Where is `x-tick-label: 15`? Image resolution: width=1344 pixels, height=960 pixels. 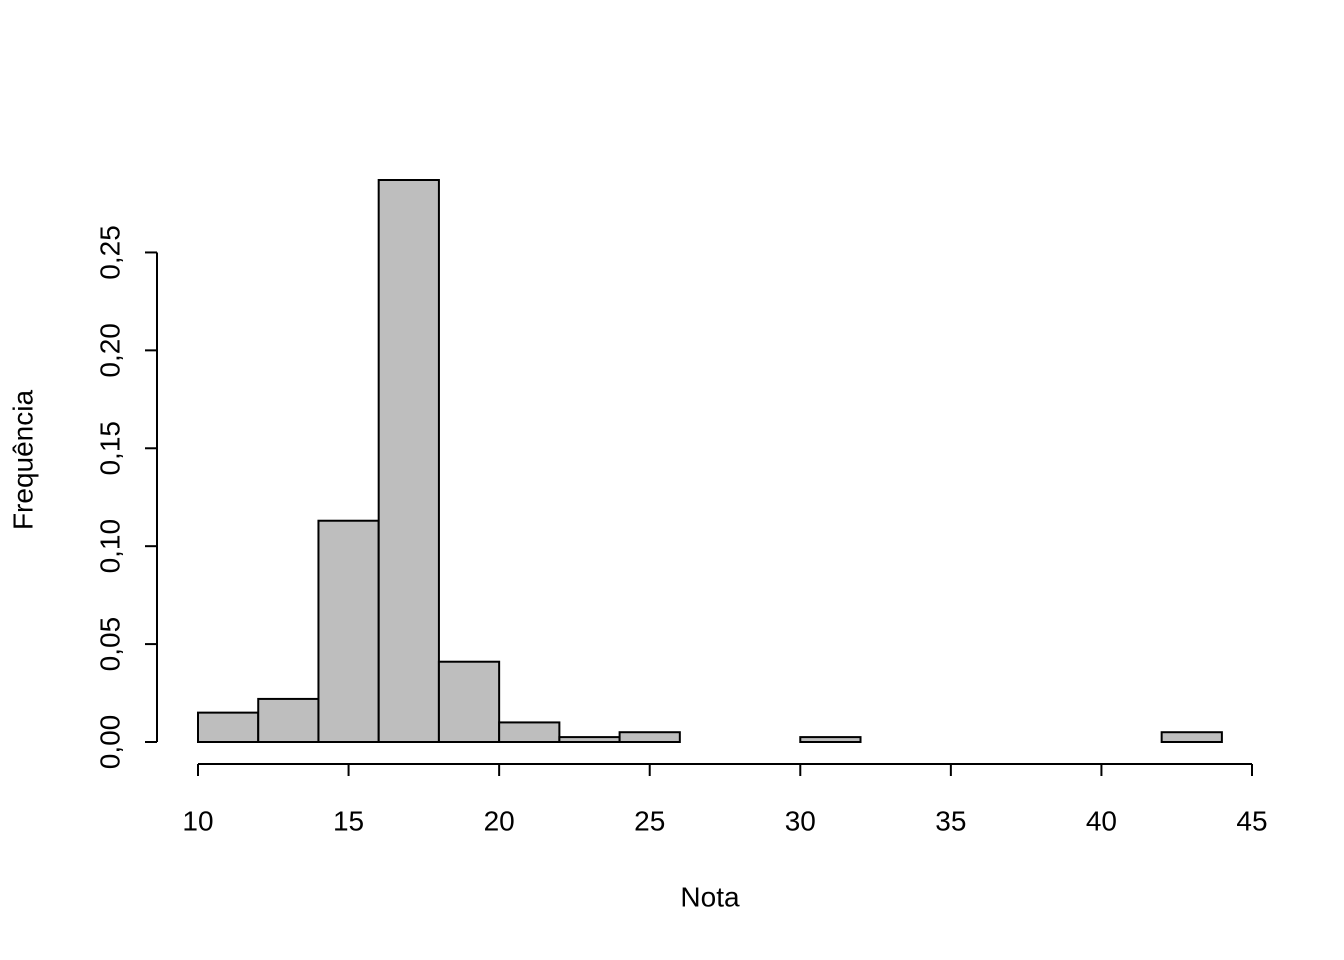 x-tick-label: 15 is located at coordinates (348, 820).